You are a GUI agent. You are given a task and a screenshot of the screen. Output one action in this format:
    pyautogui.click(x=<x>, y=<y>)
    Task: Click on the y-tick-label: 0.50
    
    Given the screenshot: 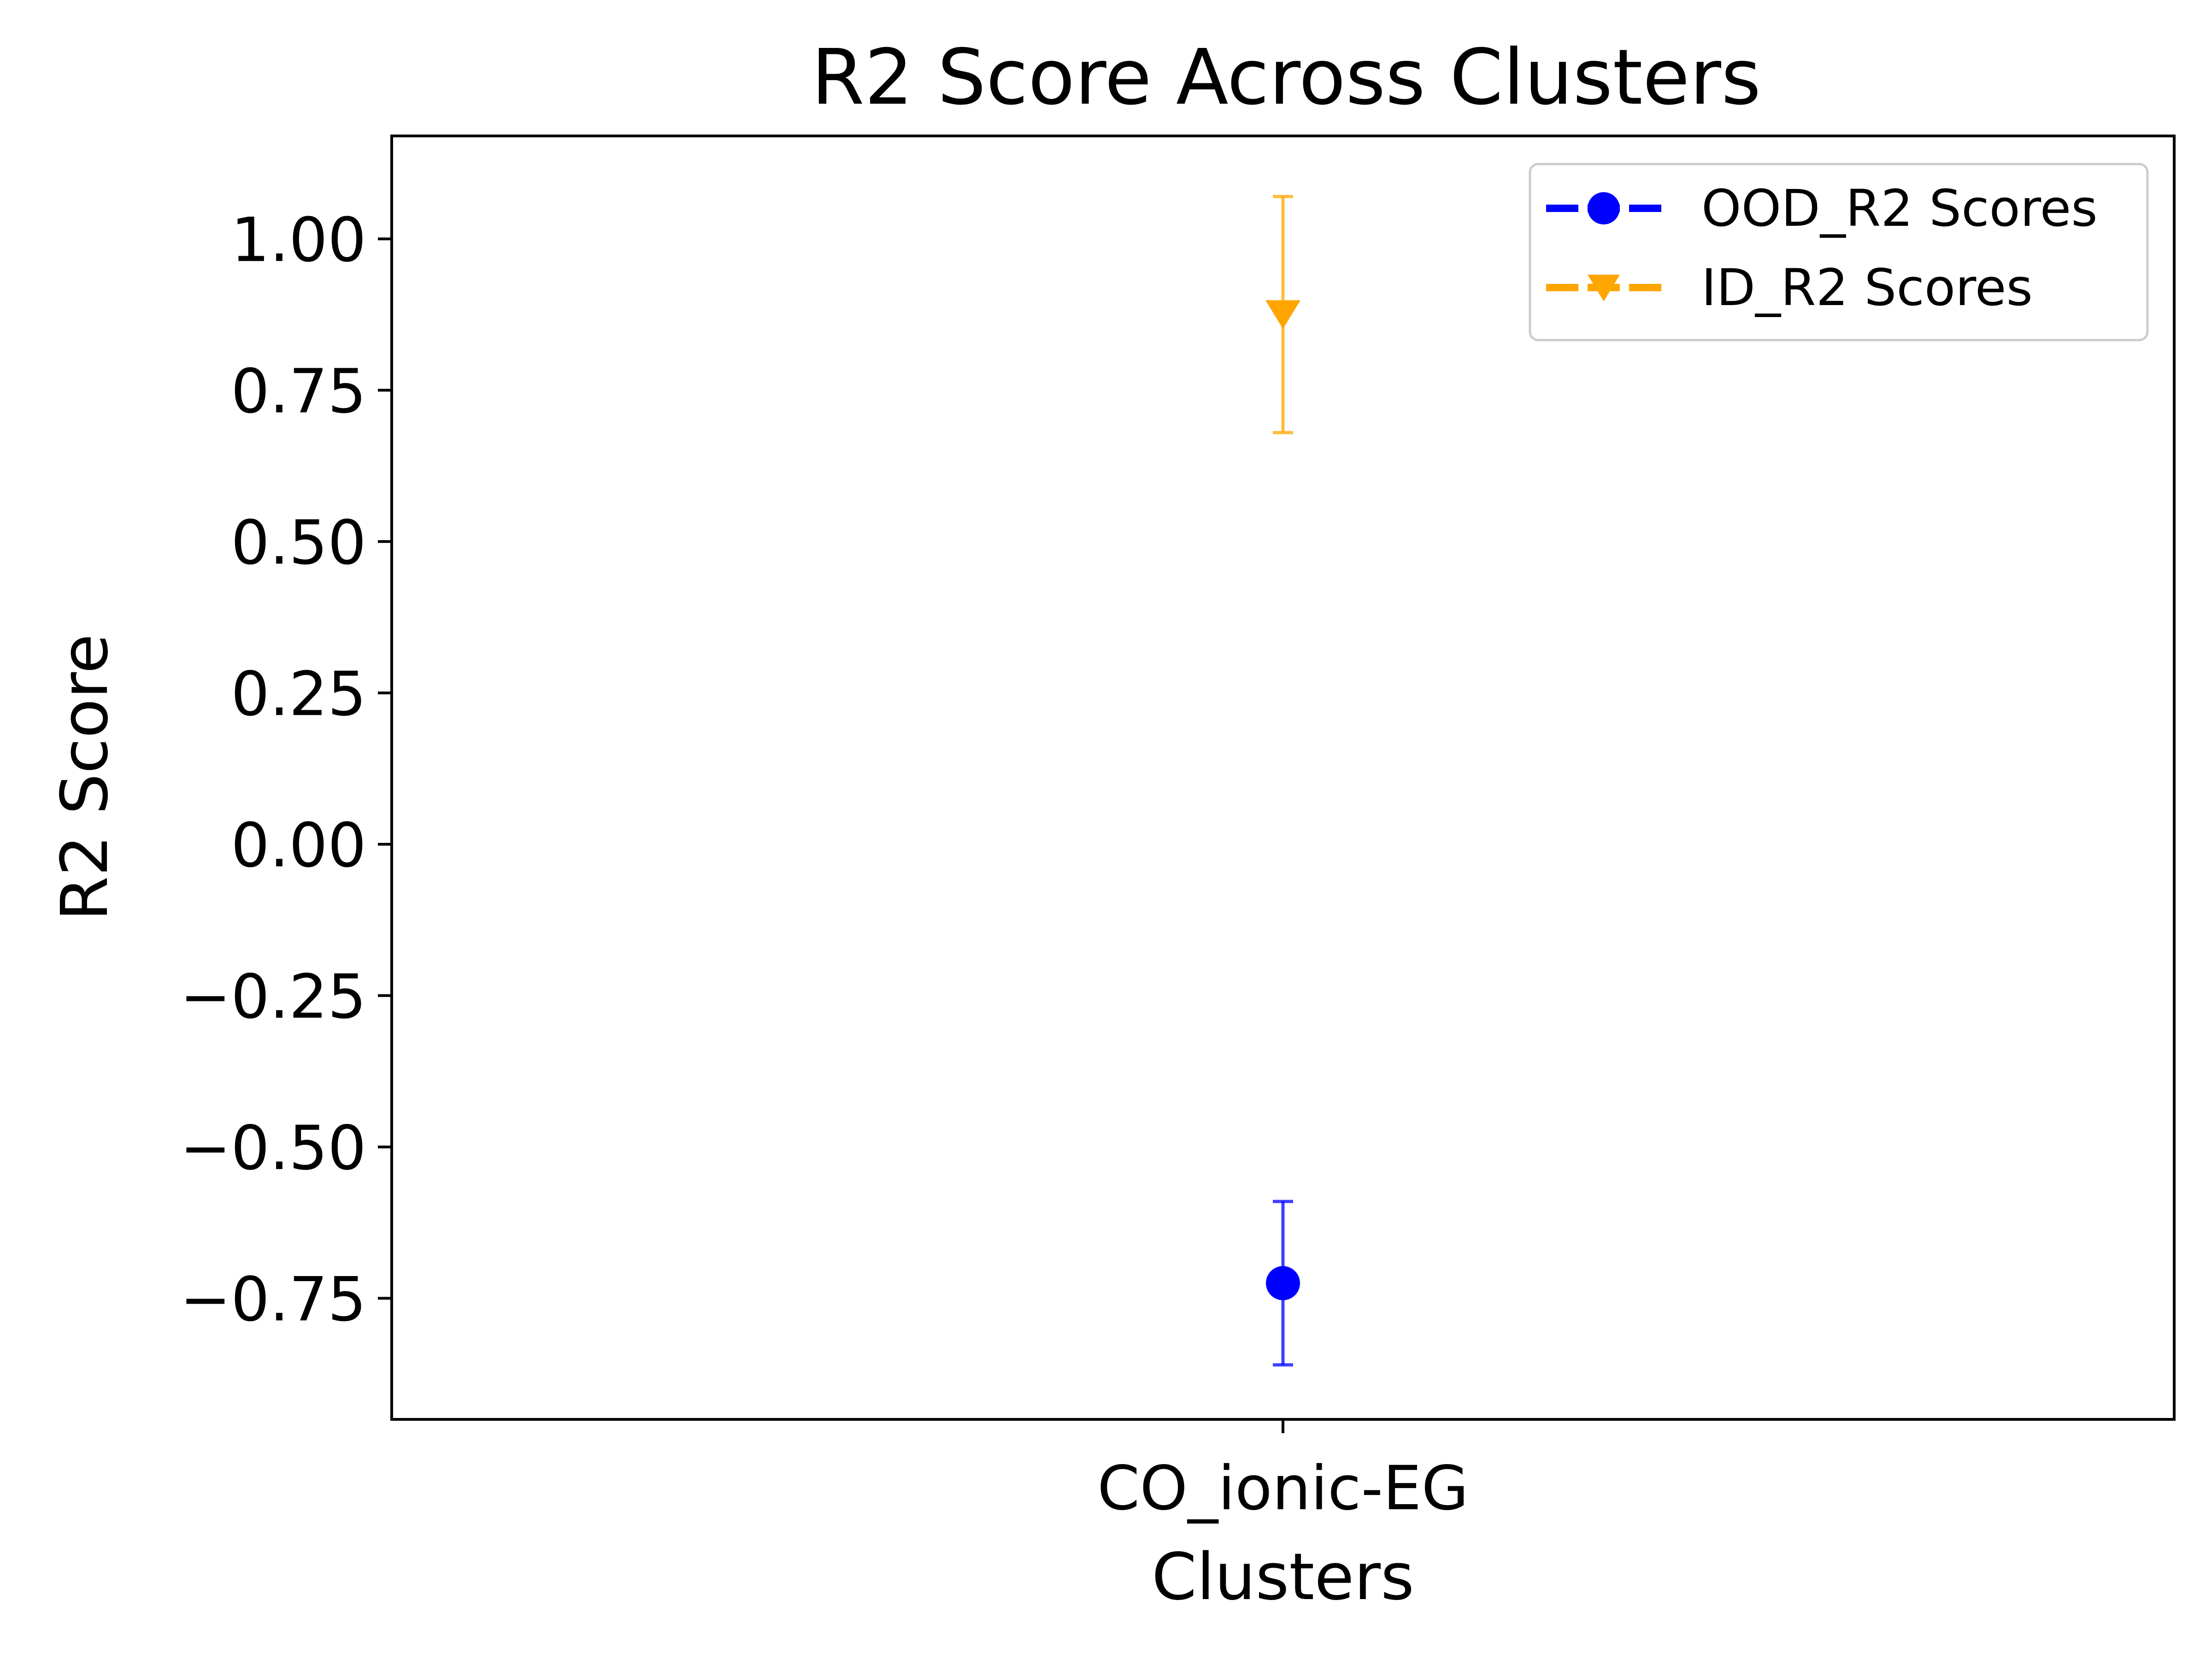 What is the action you would take?
    pyautogui.click(x=298, y=542)
    